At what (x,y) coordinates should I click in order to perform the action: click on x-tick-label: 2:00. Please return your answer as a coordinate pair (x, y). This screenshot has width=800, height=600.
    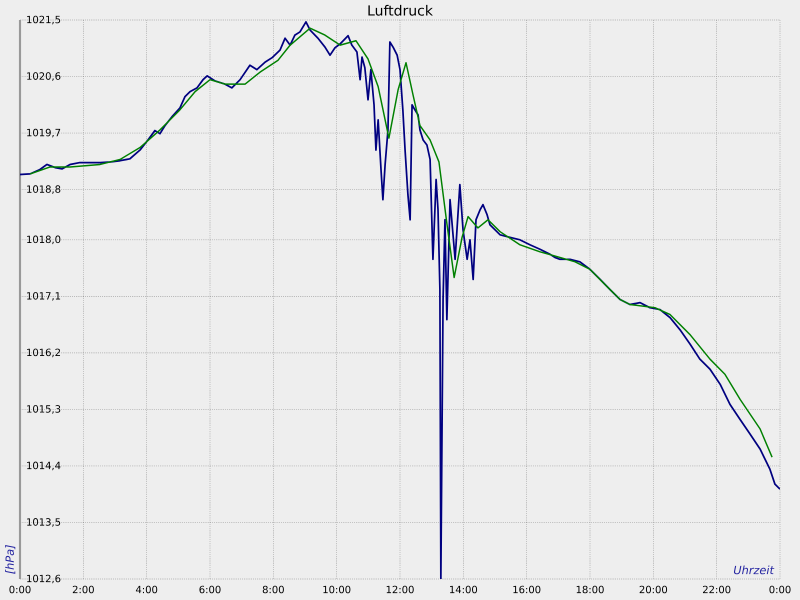
    Looking at the image, I should click on (83, 590).